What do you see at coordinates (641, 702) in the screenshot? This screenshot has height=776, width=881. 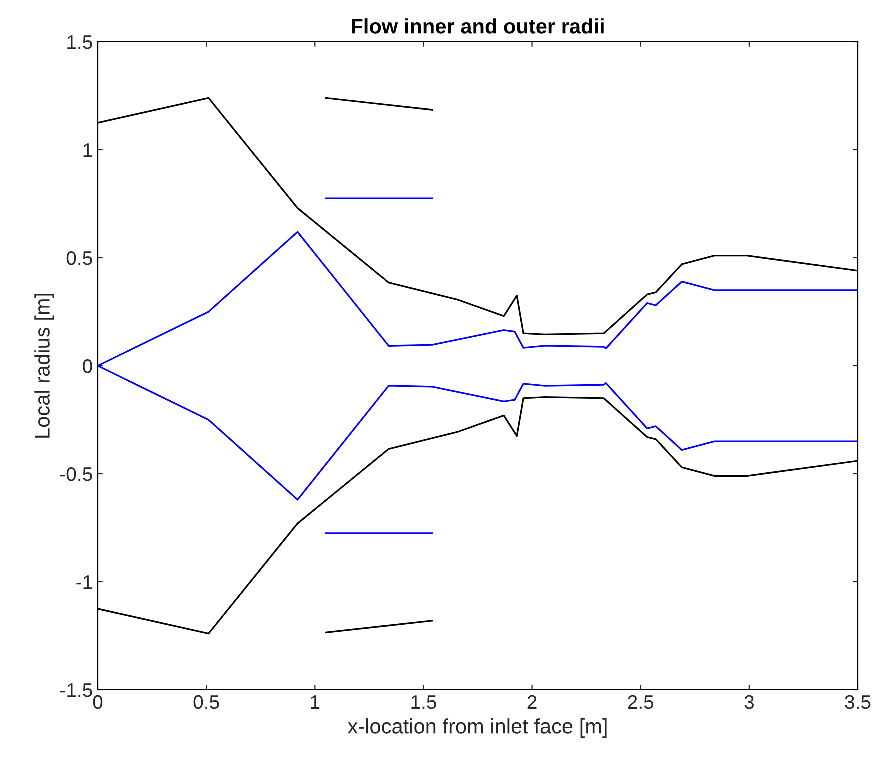 I see `x-tick-label: 2.5` at bounding box center [641, 702].